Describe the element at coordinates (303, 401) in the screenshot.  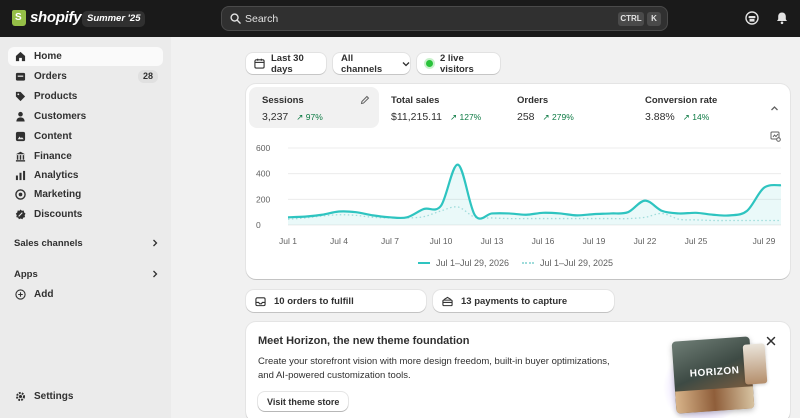
I see `visit-theme-store-button: Visit theme store` at that location.